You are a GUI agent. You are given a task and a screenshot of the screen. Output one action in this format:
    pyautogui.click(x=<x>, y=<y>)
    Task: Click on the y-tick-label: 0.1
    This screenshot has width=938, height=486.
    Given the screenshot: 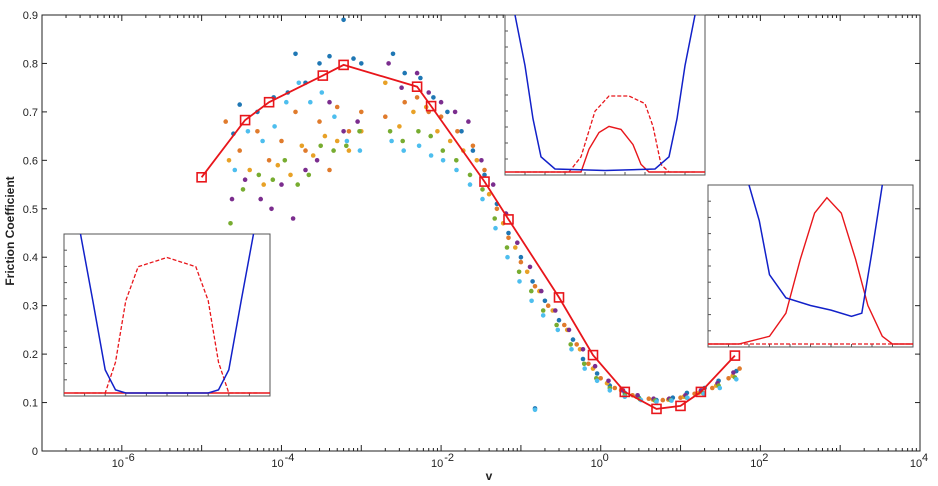 What is the action you would take?
    pyautogui.click(x=30, y=404)
    